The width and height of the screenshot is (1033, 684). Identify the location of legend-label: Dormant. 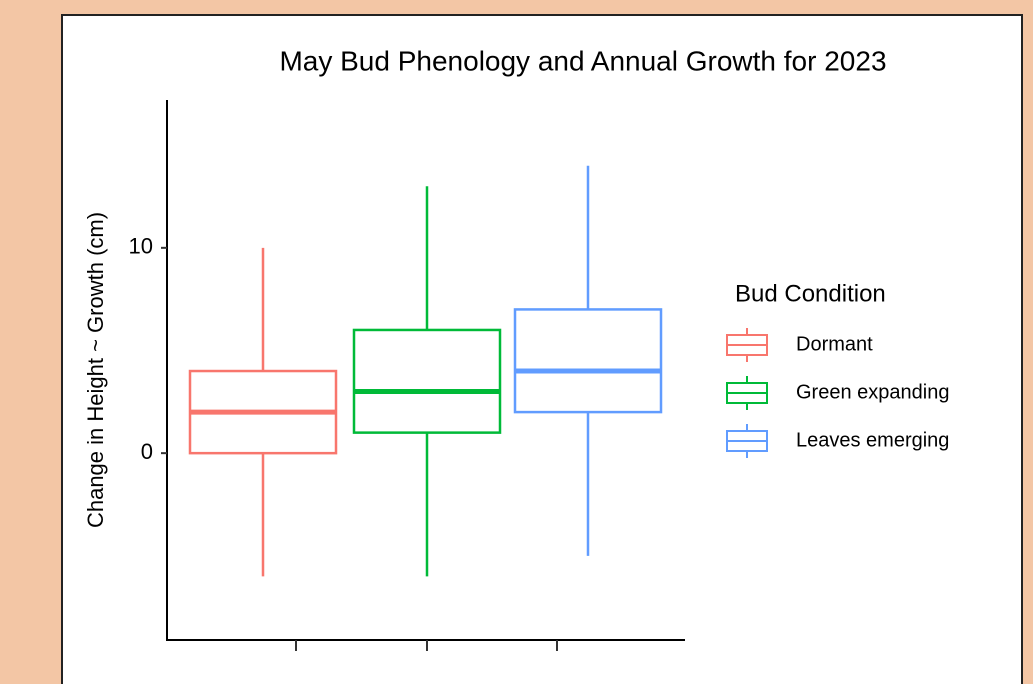
(834, 344).